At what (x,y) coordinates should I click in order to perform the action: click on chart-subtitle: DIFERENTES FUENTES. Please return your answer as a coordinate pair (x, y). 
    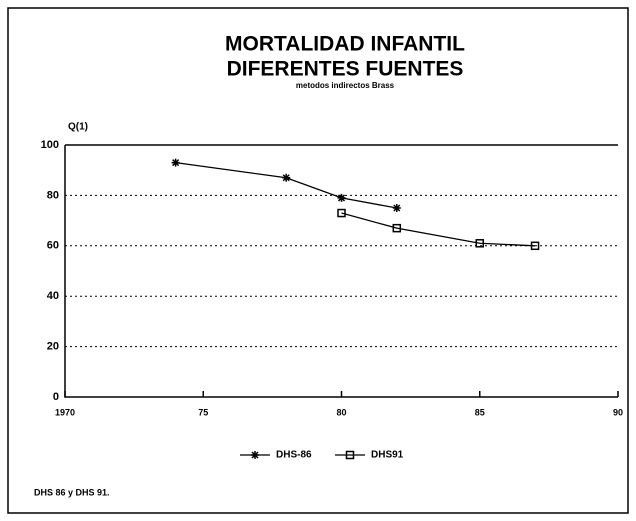
    Looking at the image, I should click on (345, 69).